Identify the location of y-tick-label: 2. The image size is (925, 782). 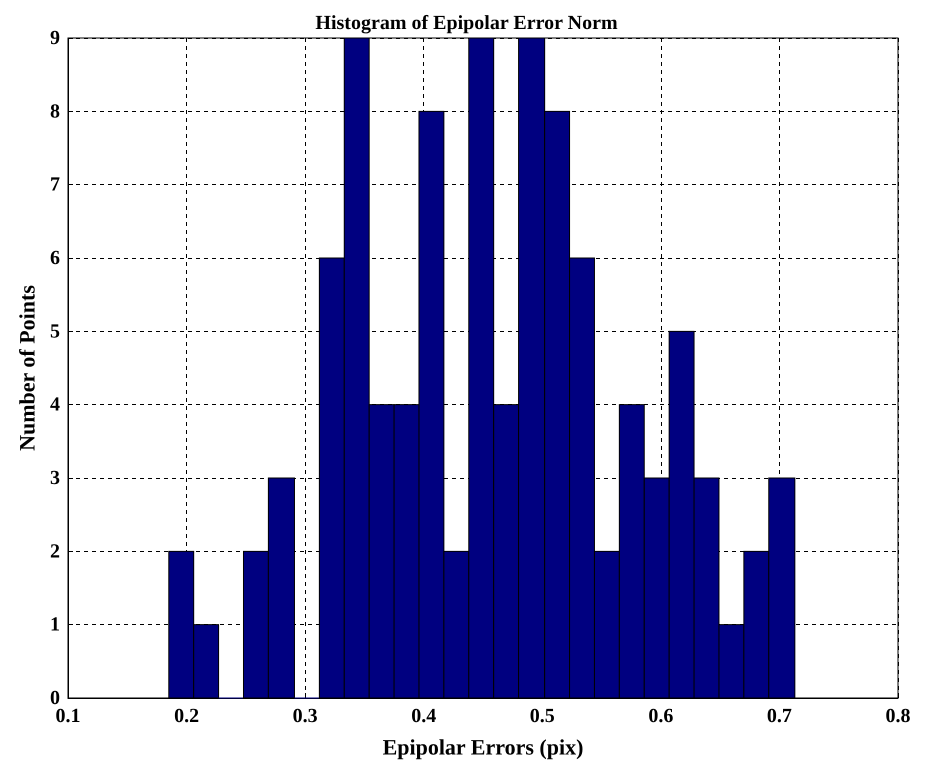
(55, 551).